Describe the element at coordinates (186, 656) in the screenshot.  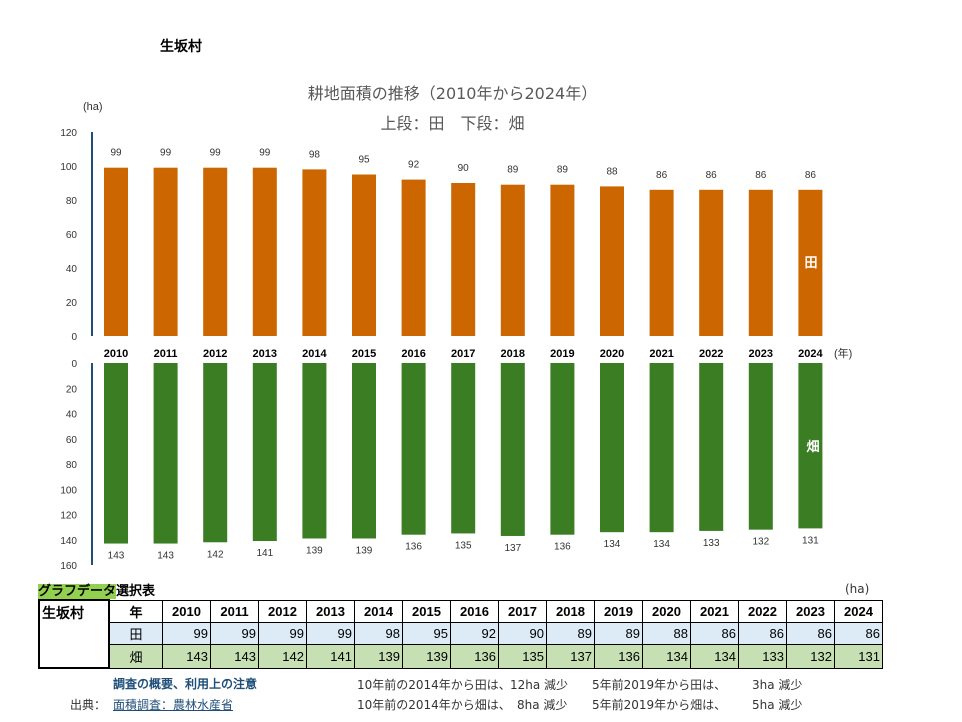
I see `field-cell: 143` at that location.